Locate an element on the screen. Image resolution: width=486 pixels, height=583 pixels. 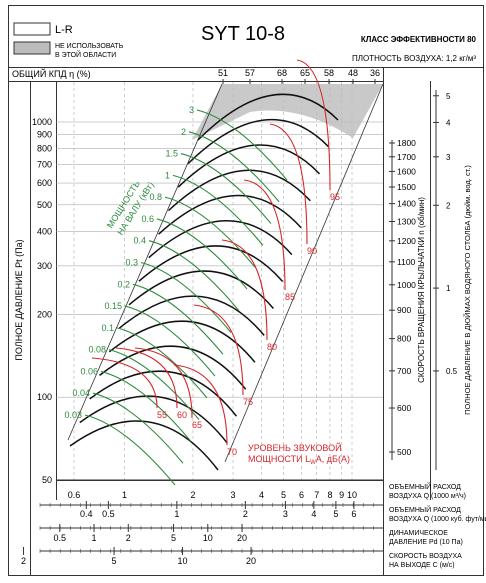
y-tick-label: 1000 is located at coordinates (42, 122).